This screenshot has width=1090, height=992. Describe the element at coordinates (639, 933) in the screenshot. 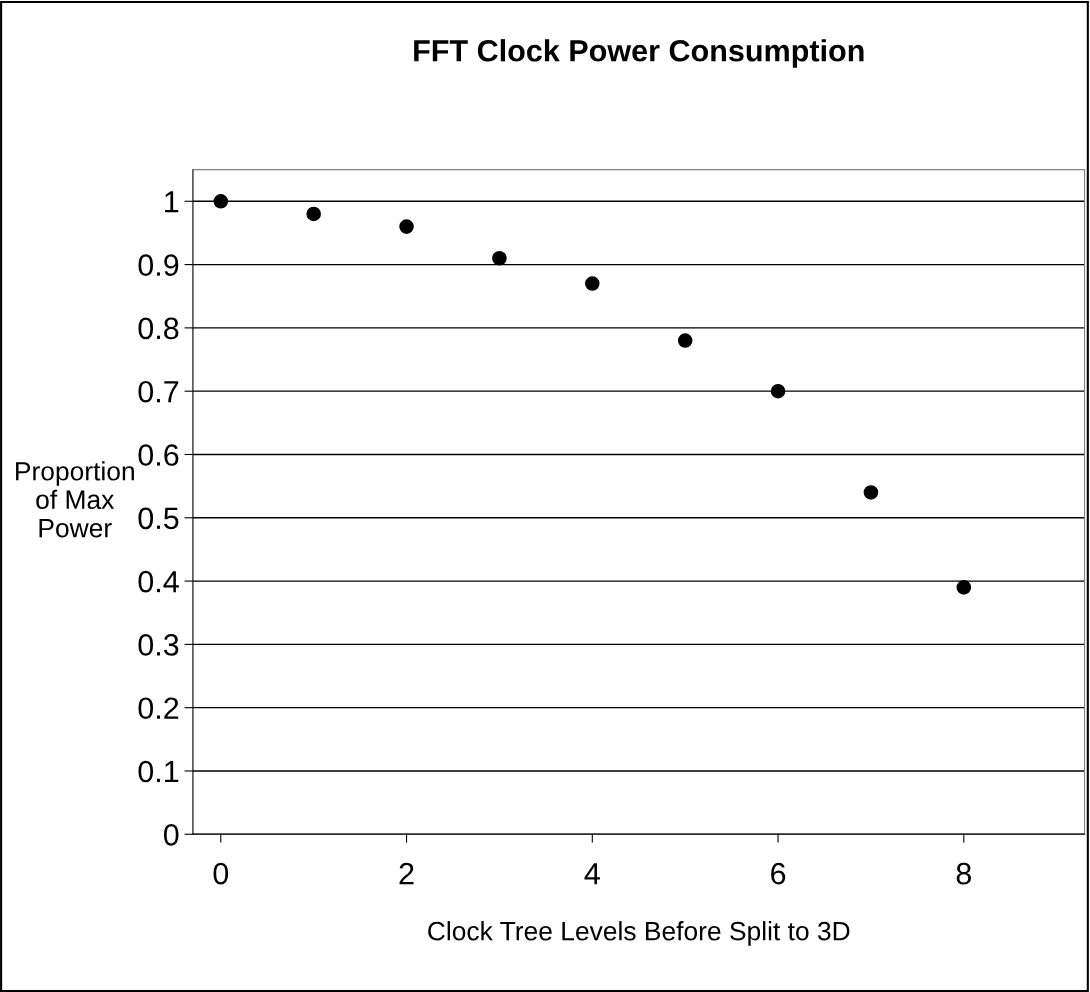

I see `x-axis-title: Clock Tree Levels Before Split to 3D` at that location.